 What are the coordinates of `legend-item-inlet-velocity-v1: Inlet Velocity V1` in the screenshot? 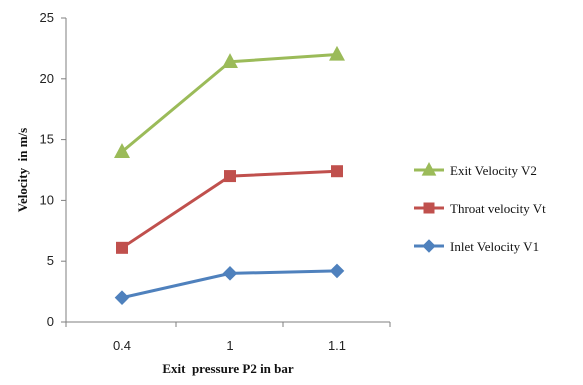 It's located at (476, 246).